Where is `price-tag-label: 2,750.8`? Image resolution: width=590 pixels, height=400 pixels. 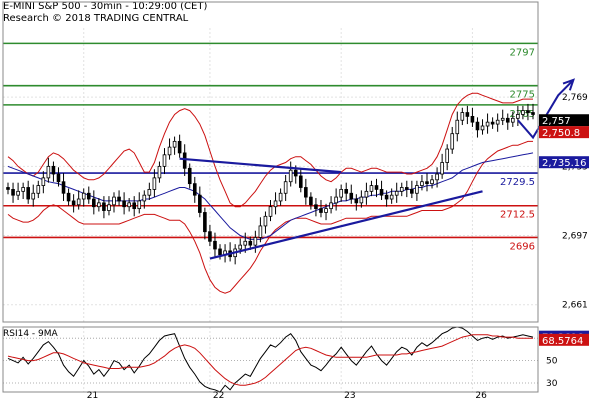
price-tag-label: 2,750.8 is located at coordinates (561, 133).